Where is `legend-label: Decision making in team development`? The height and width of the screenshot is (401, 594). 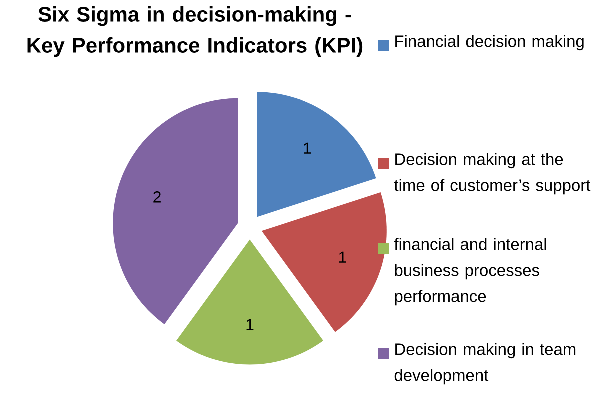
legend-label: Decision making in team development is located at coordinates (485, 364).